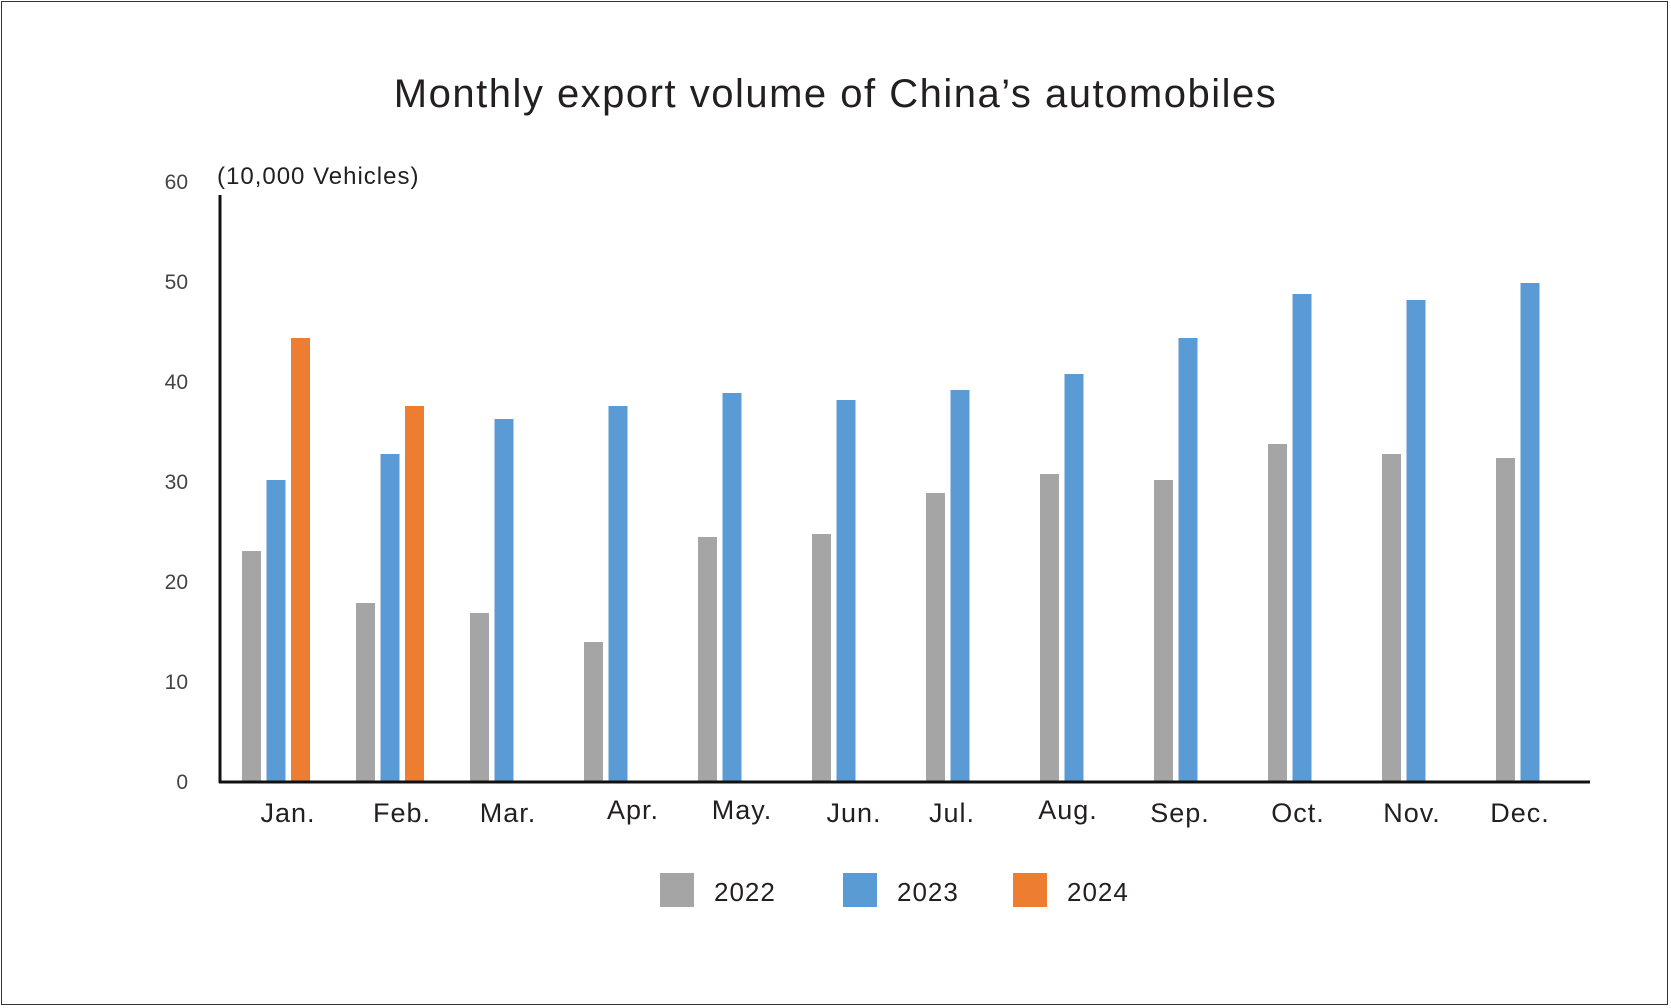  Describe the element at coordinates (677, 890) in the screenshot. I see `legend-swatch-2022` at that location.